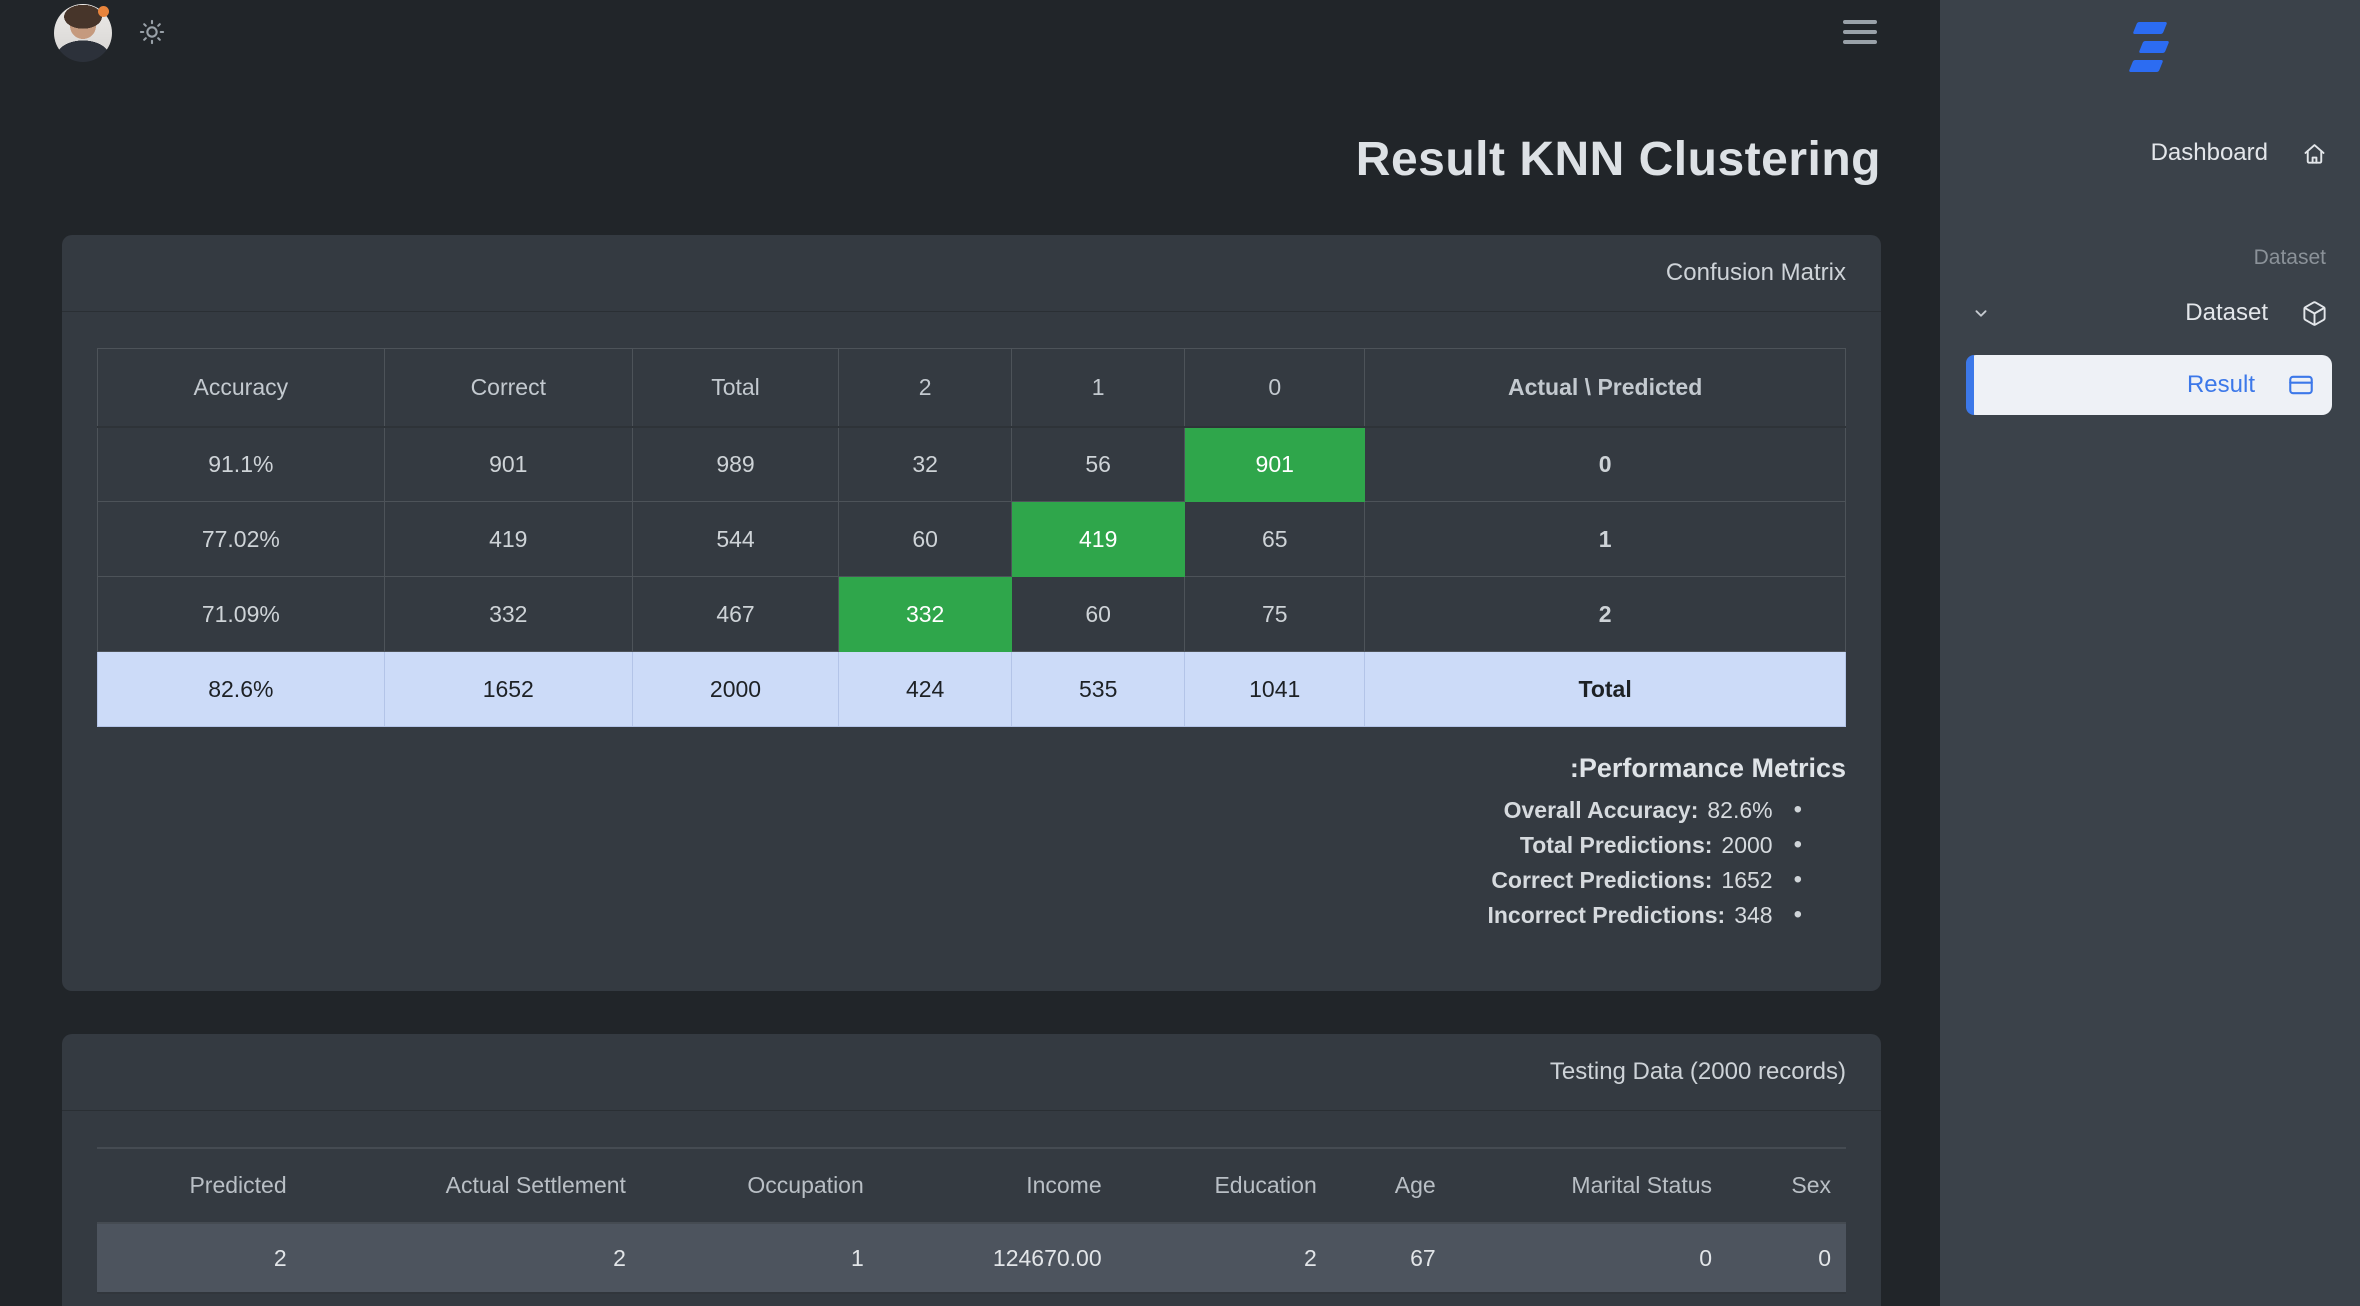 The width and height of the screenshot is (2360, 1306). I want to click on header-cell: Predicted, so click(199, 1186).